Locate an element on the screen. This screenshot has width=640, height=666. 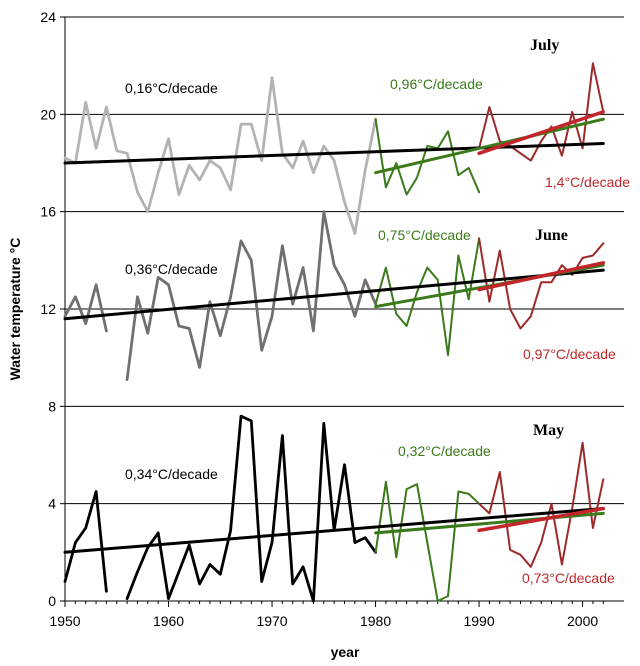
y-tick-label: 16 is located at coordinates (48, 212).